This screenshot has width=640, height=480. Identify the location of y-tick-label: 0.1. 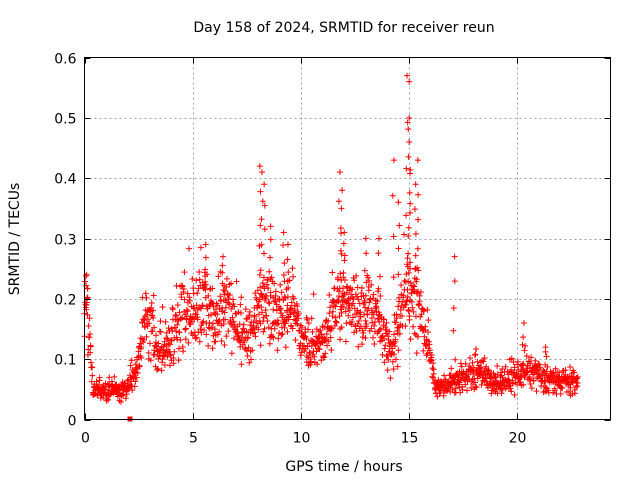
(65, 361).